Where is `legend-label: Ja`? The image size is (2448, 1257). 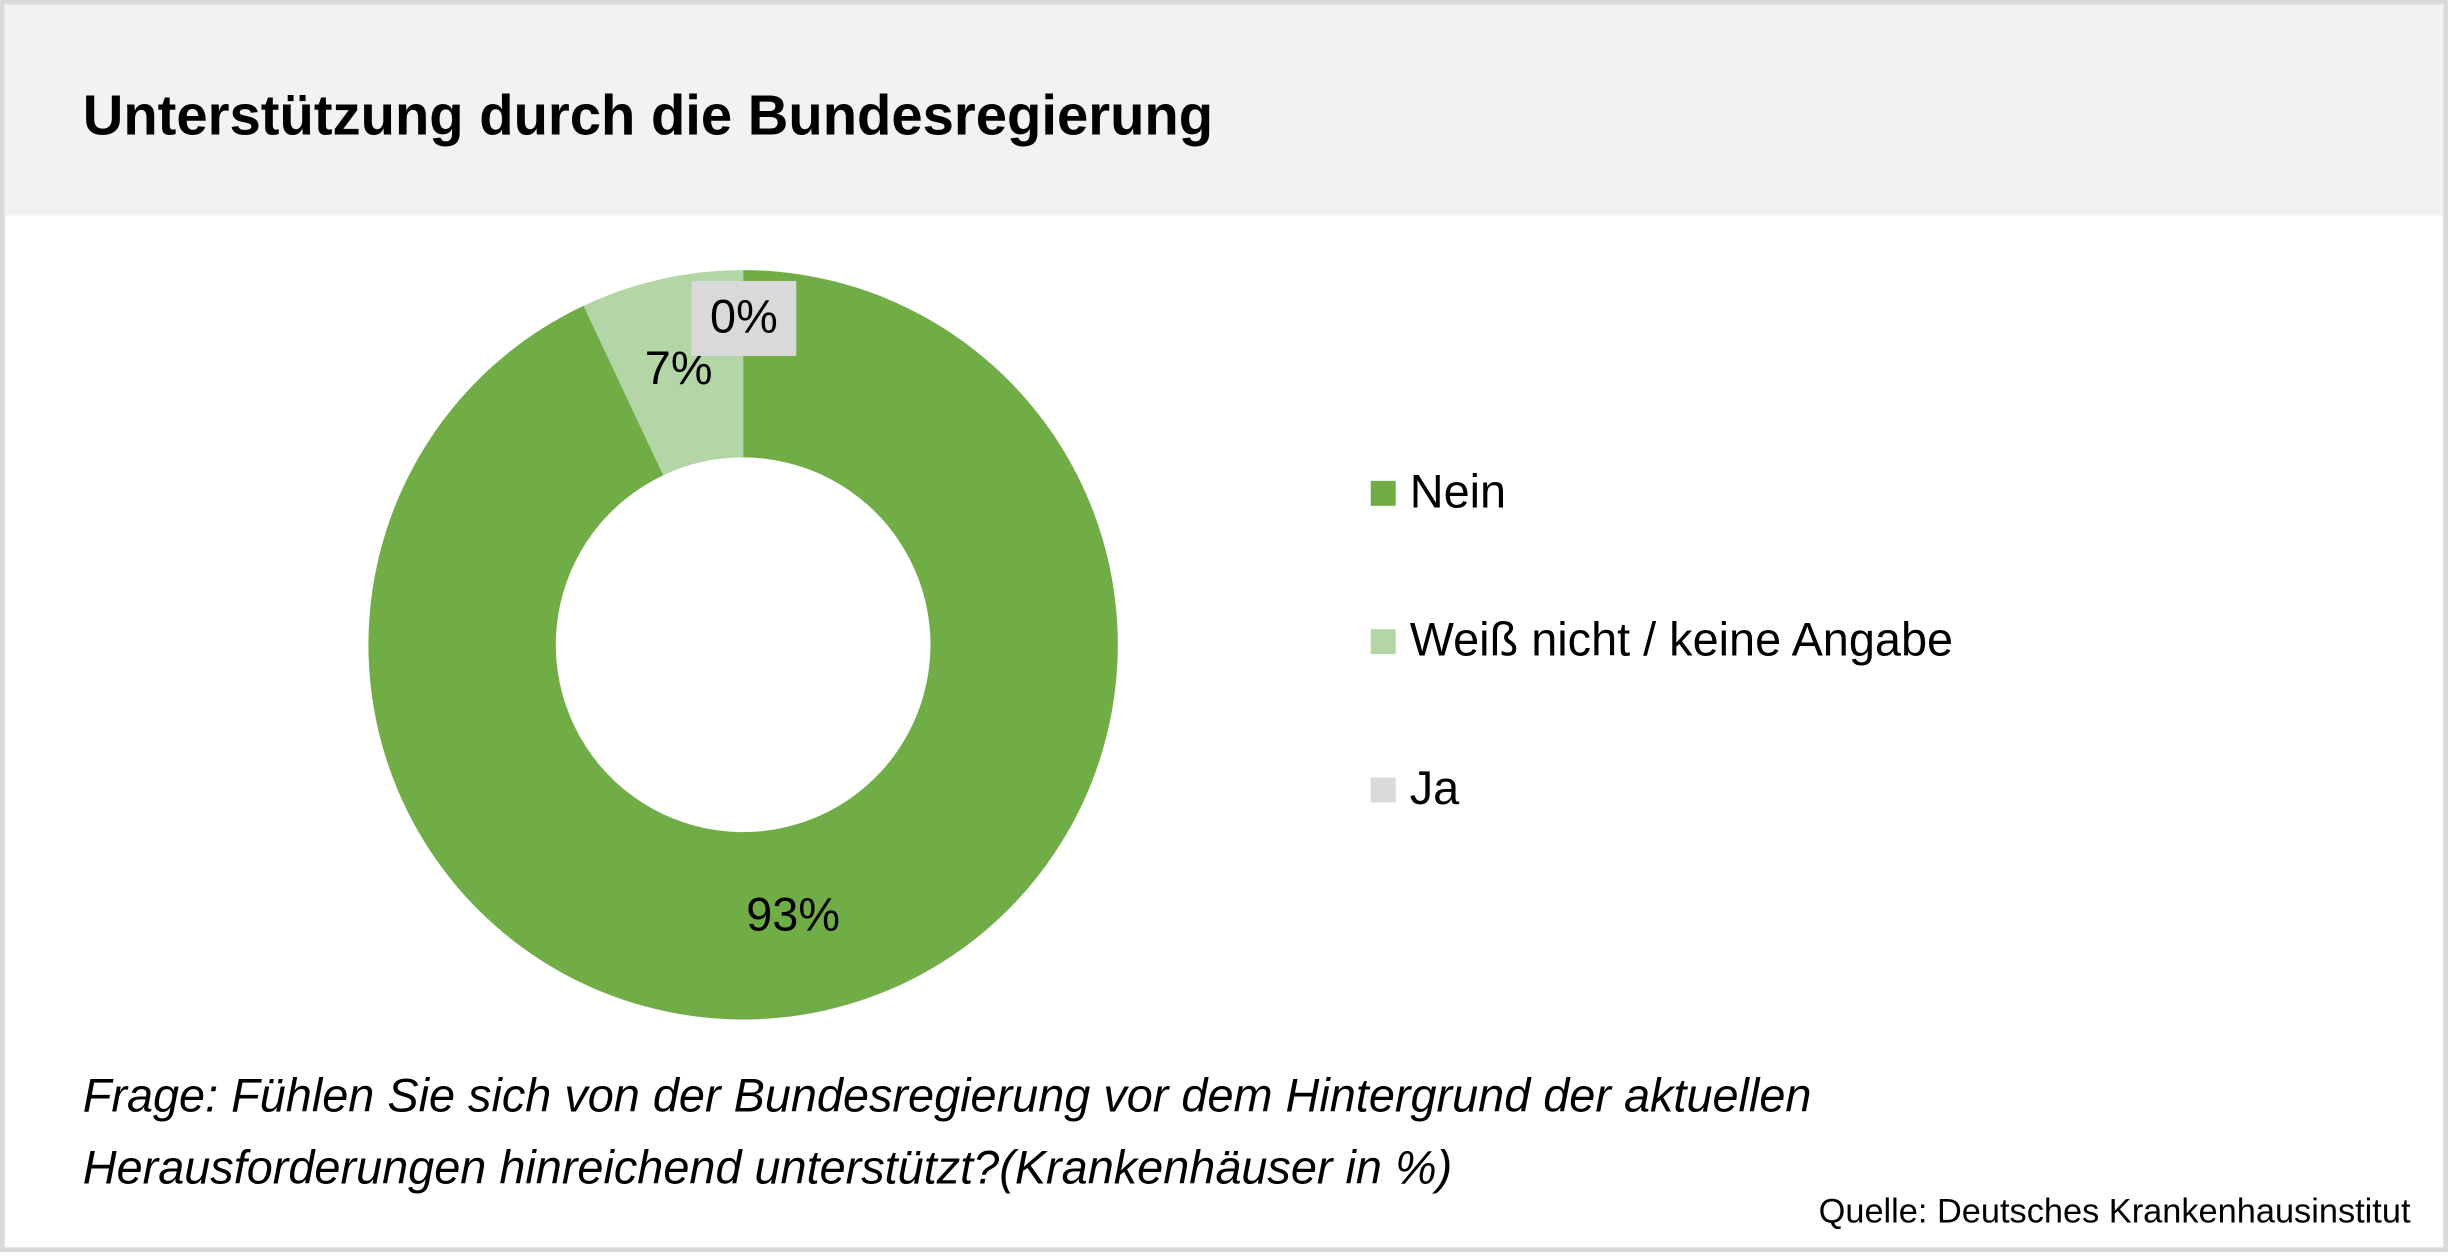 legend-label: Ja is located at coordinates (1434, 789).